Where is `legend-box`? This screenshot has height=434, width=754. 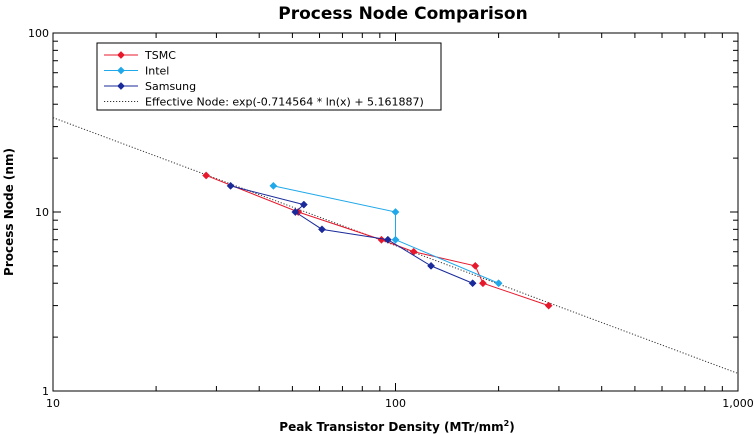
legend-box is located at coordinates (269, 76).